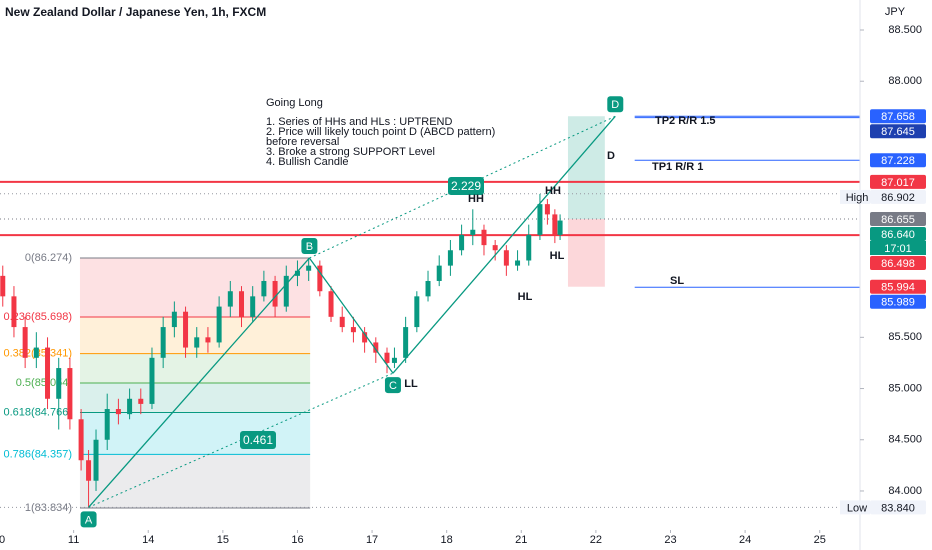  I want to click on pattern-ratio-line, so click(462, 187).